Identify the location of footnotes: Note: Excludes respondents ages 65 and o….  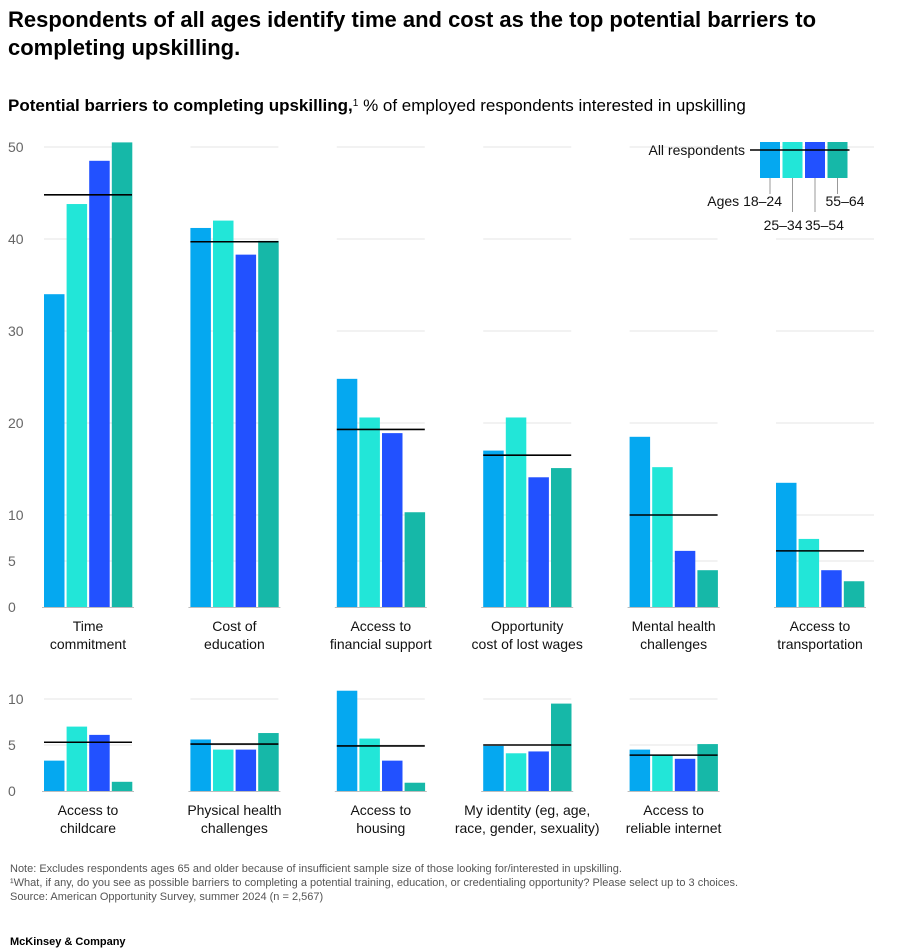
(374, 883).